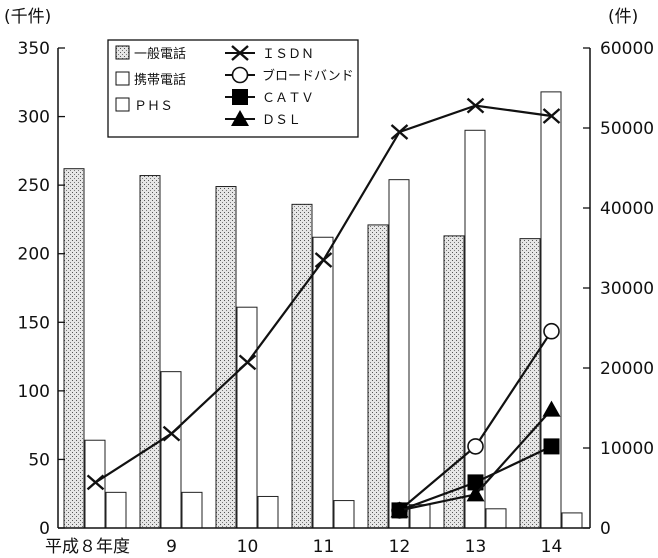 Image resolution: width=658 pixels, height=558 pixels. I want to click on right-tick-label: 40000, so click(627, 209).